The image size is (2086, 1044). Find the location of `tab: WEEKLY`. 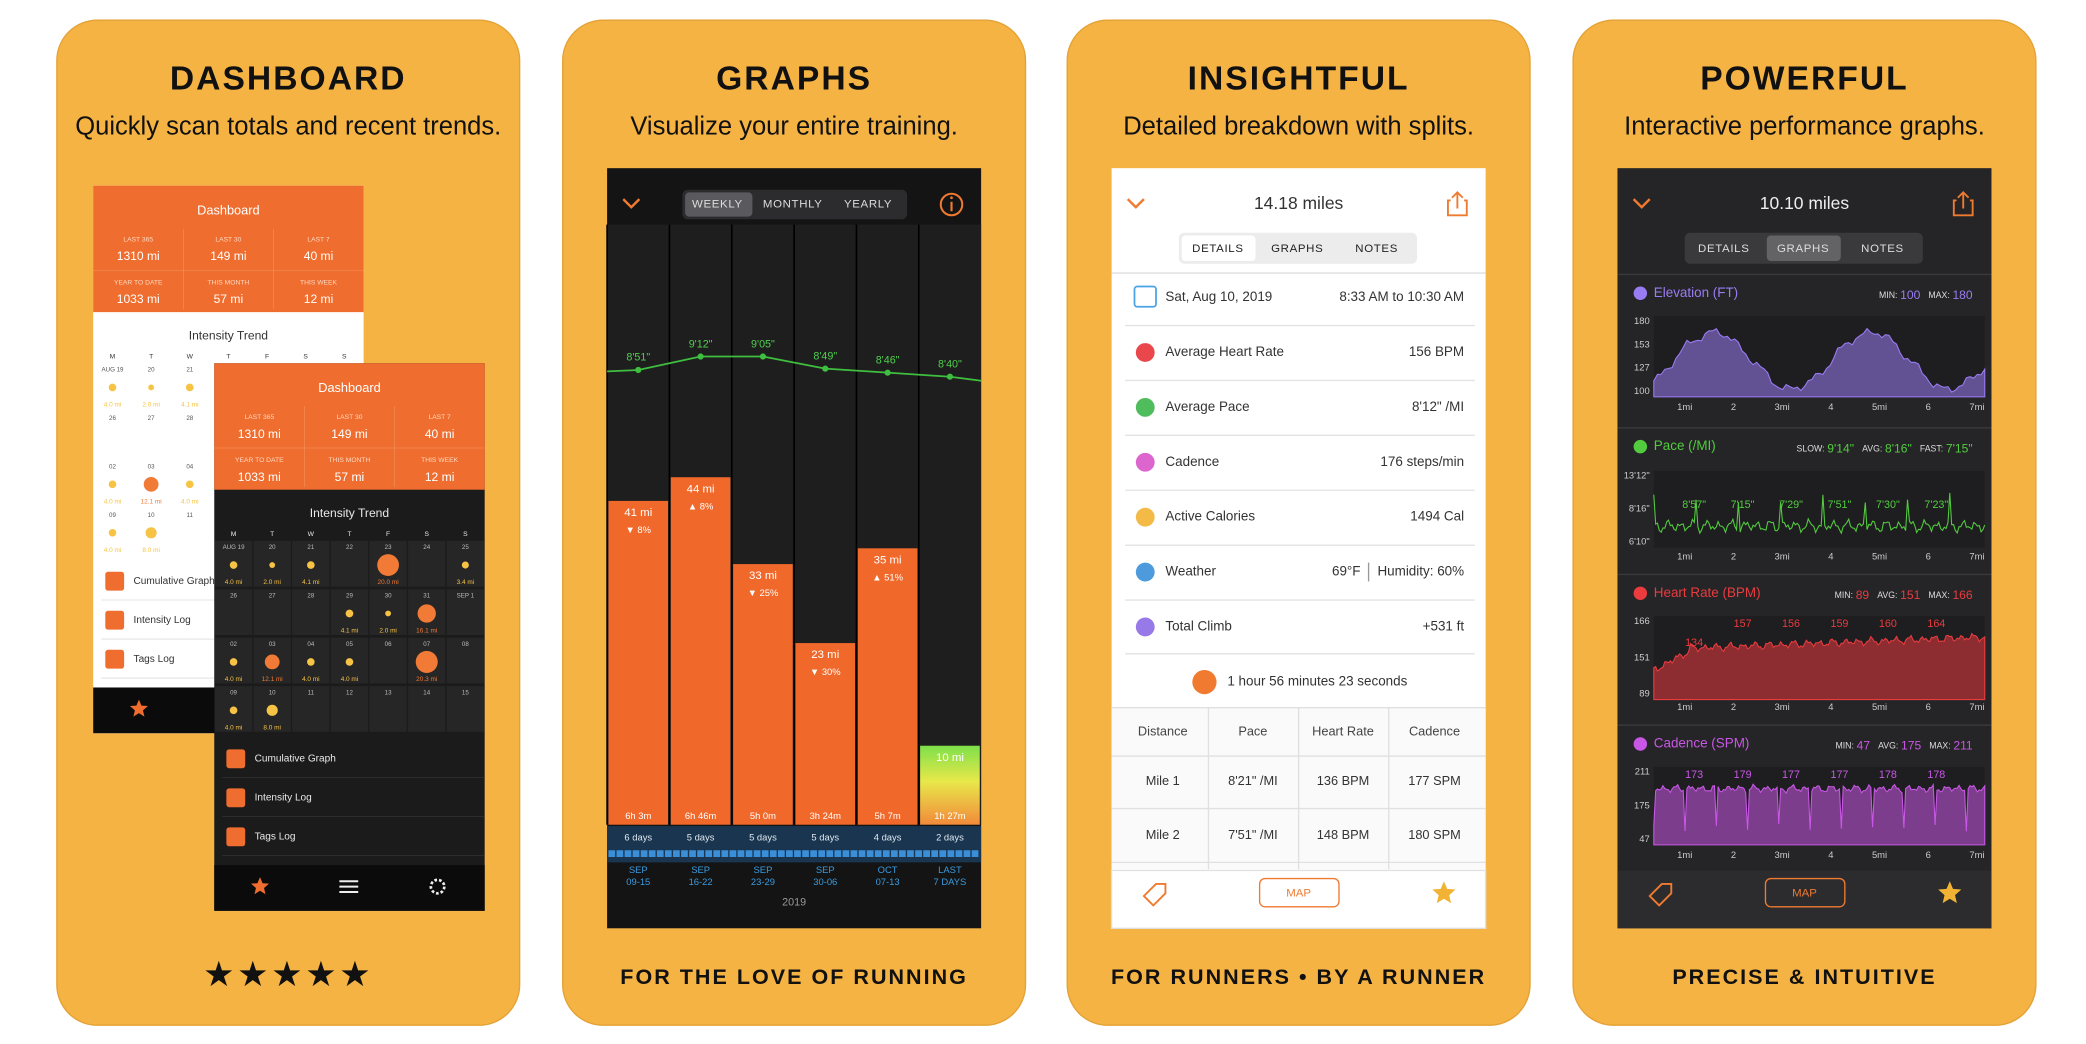

tab: WEEKLY is located at coordinates (717, 205).